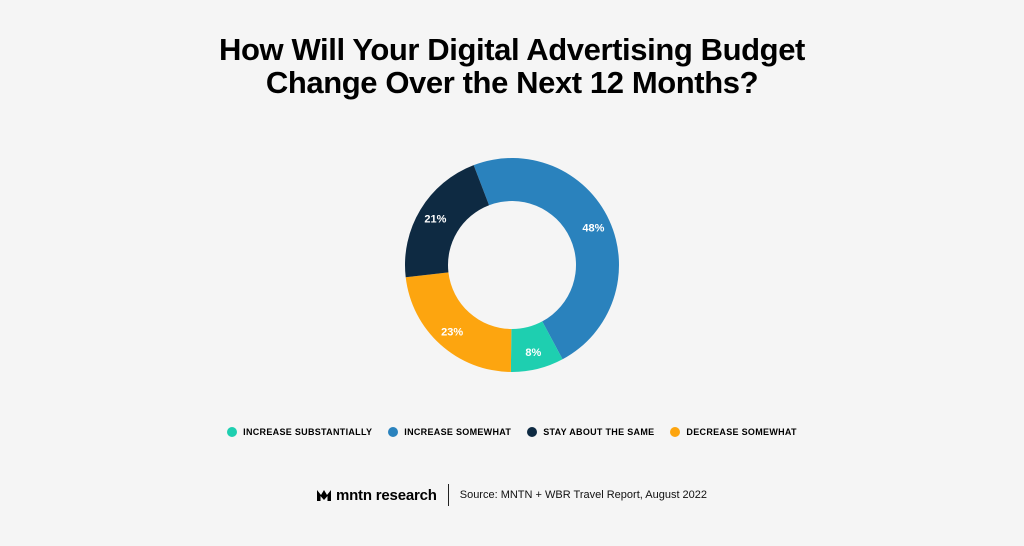  What do you see at coordinates (452, 333) in the screenshot?
I see `slice-label-decrease-somewhat: 23%` at bounding box center [452, 333].